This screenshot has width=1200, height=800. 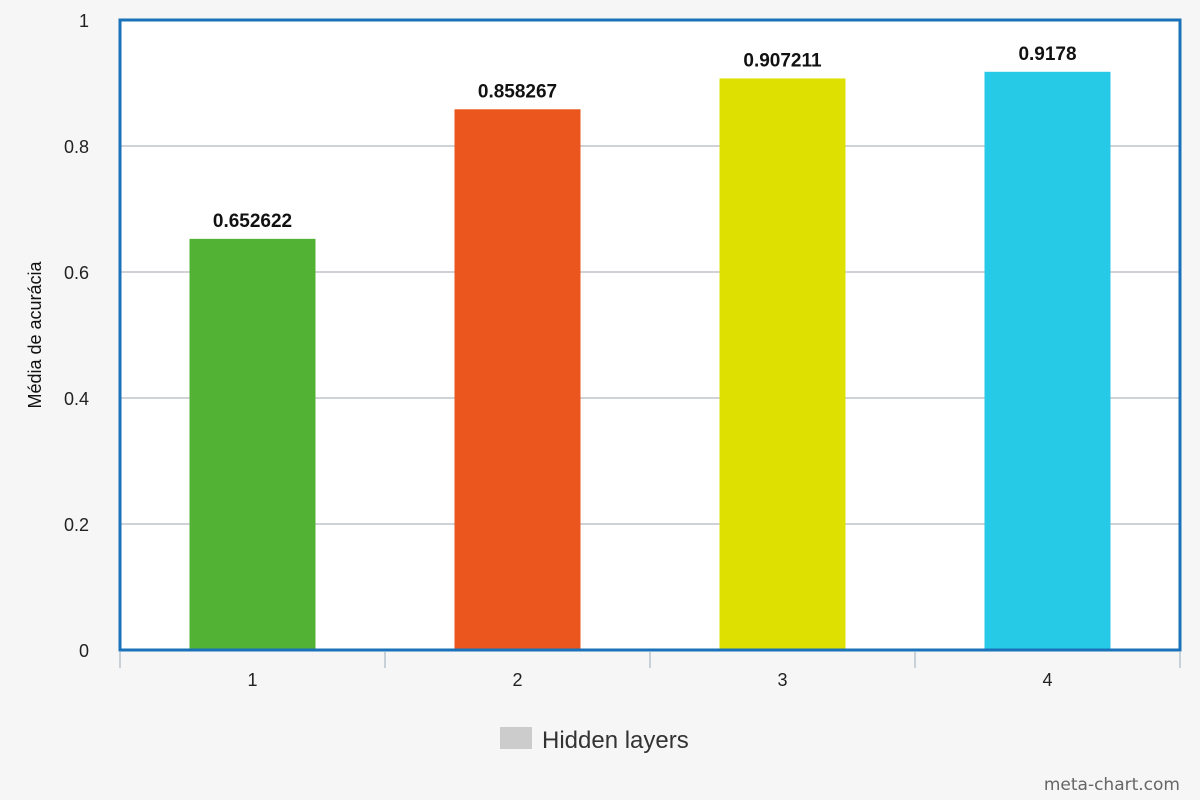 I want to click on x-tick-label: 3, so click(x=782, y=680).